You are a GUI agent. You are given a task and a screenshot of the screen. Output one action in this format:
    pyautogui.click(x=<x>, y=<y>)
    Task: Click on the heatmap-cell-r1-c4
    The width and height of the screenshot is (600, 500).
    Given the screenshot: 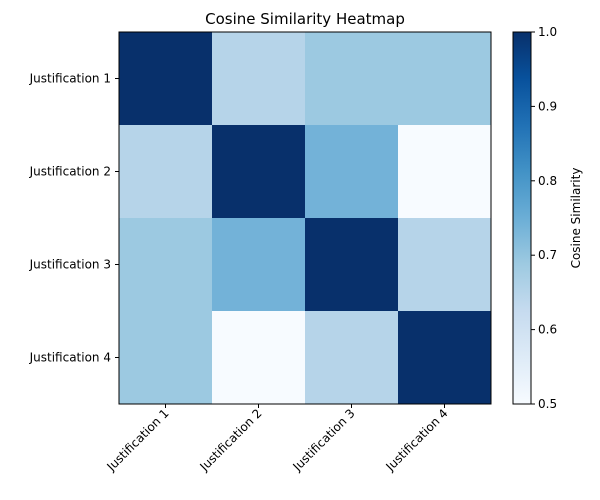 What is the action you would take?
    pyautogui.click(x=445, y=79)
    